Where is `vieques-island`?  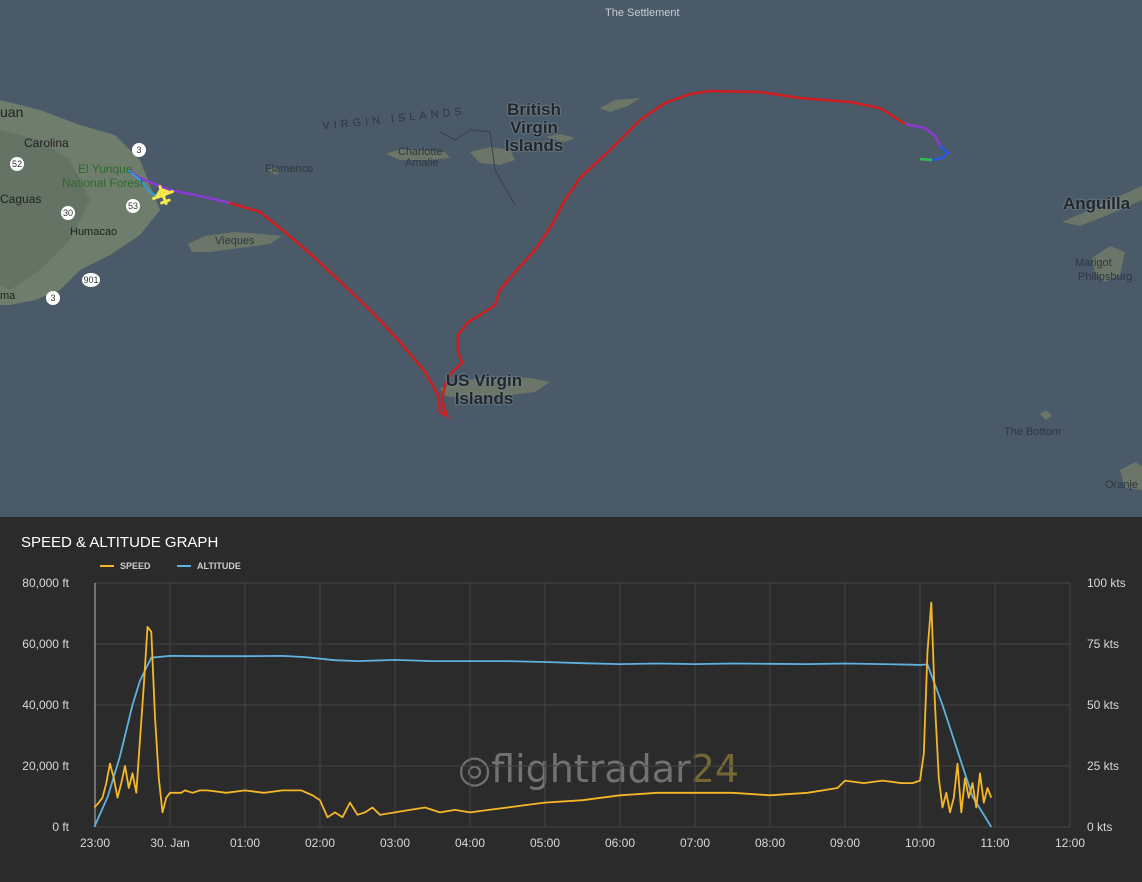 vieques-island is located at coordinates (235, 242).